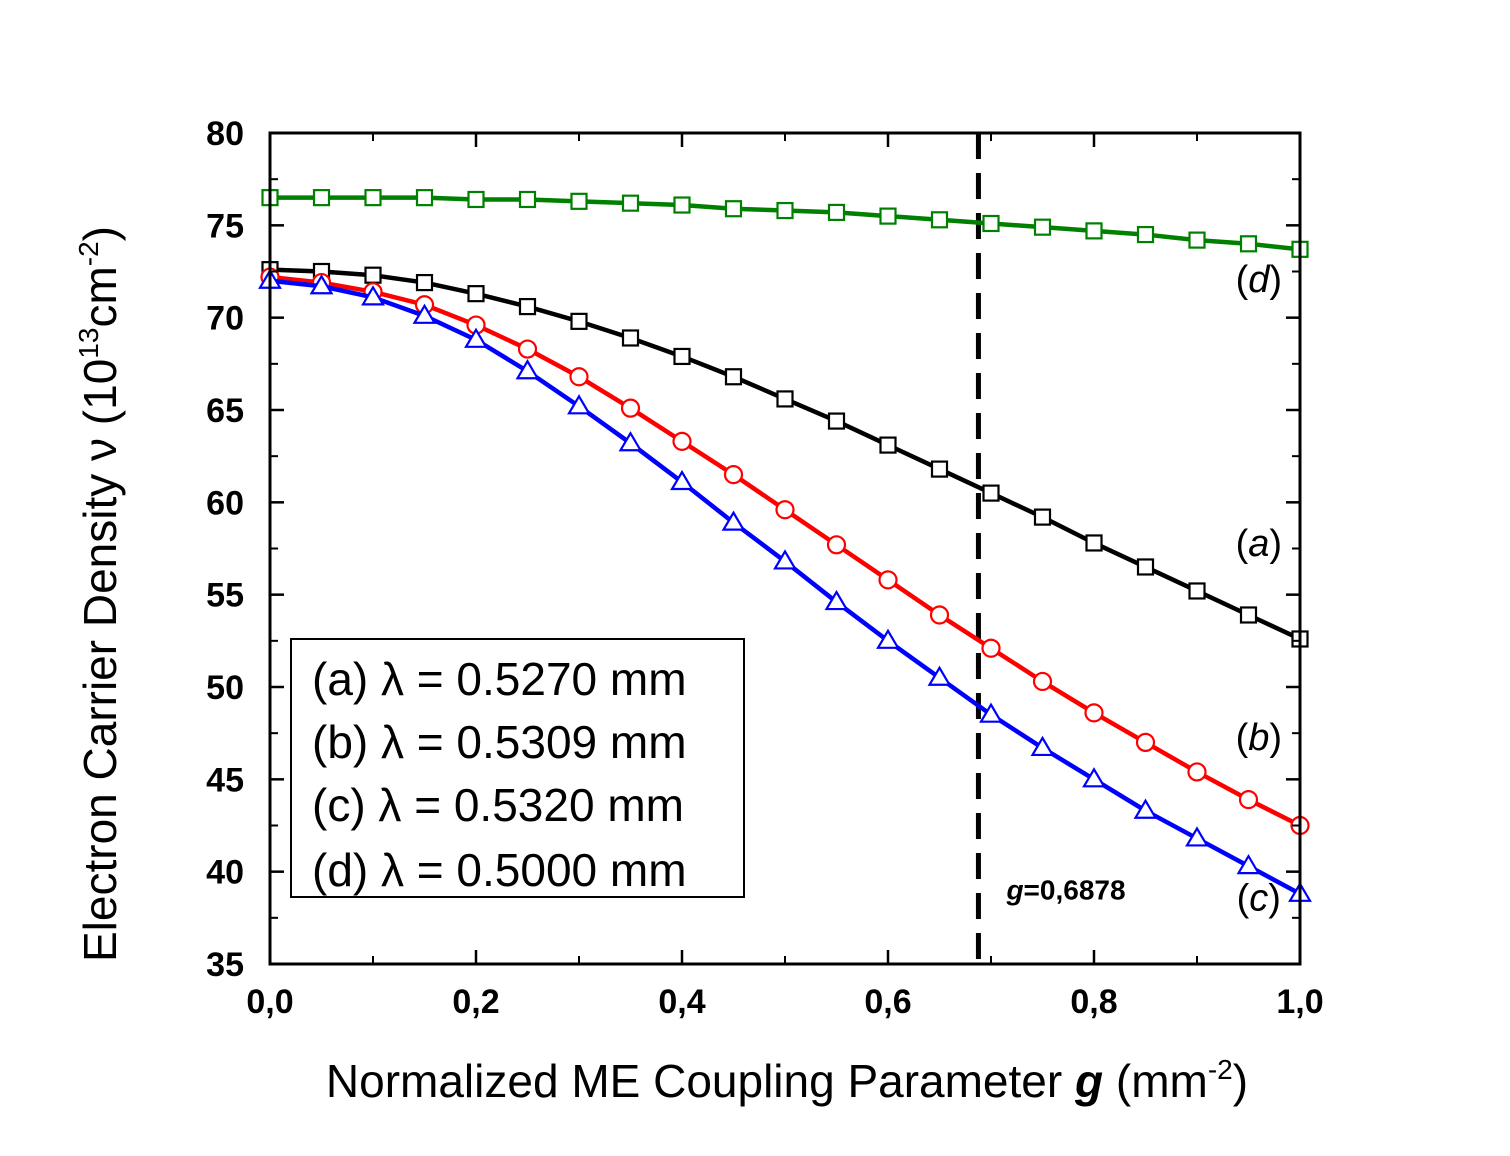 This screenshot has height=1156, width=1510. What do you see at coordinates (1299, 1002) in the screenshot?
I see `x-tick-label: 1,0` at bounding box center [1299, 1002].